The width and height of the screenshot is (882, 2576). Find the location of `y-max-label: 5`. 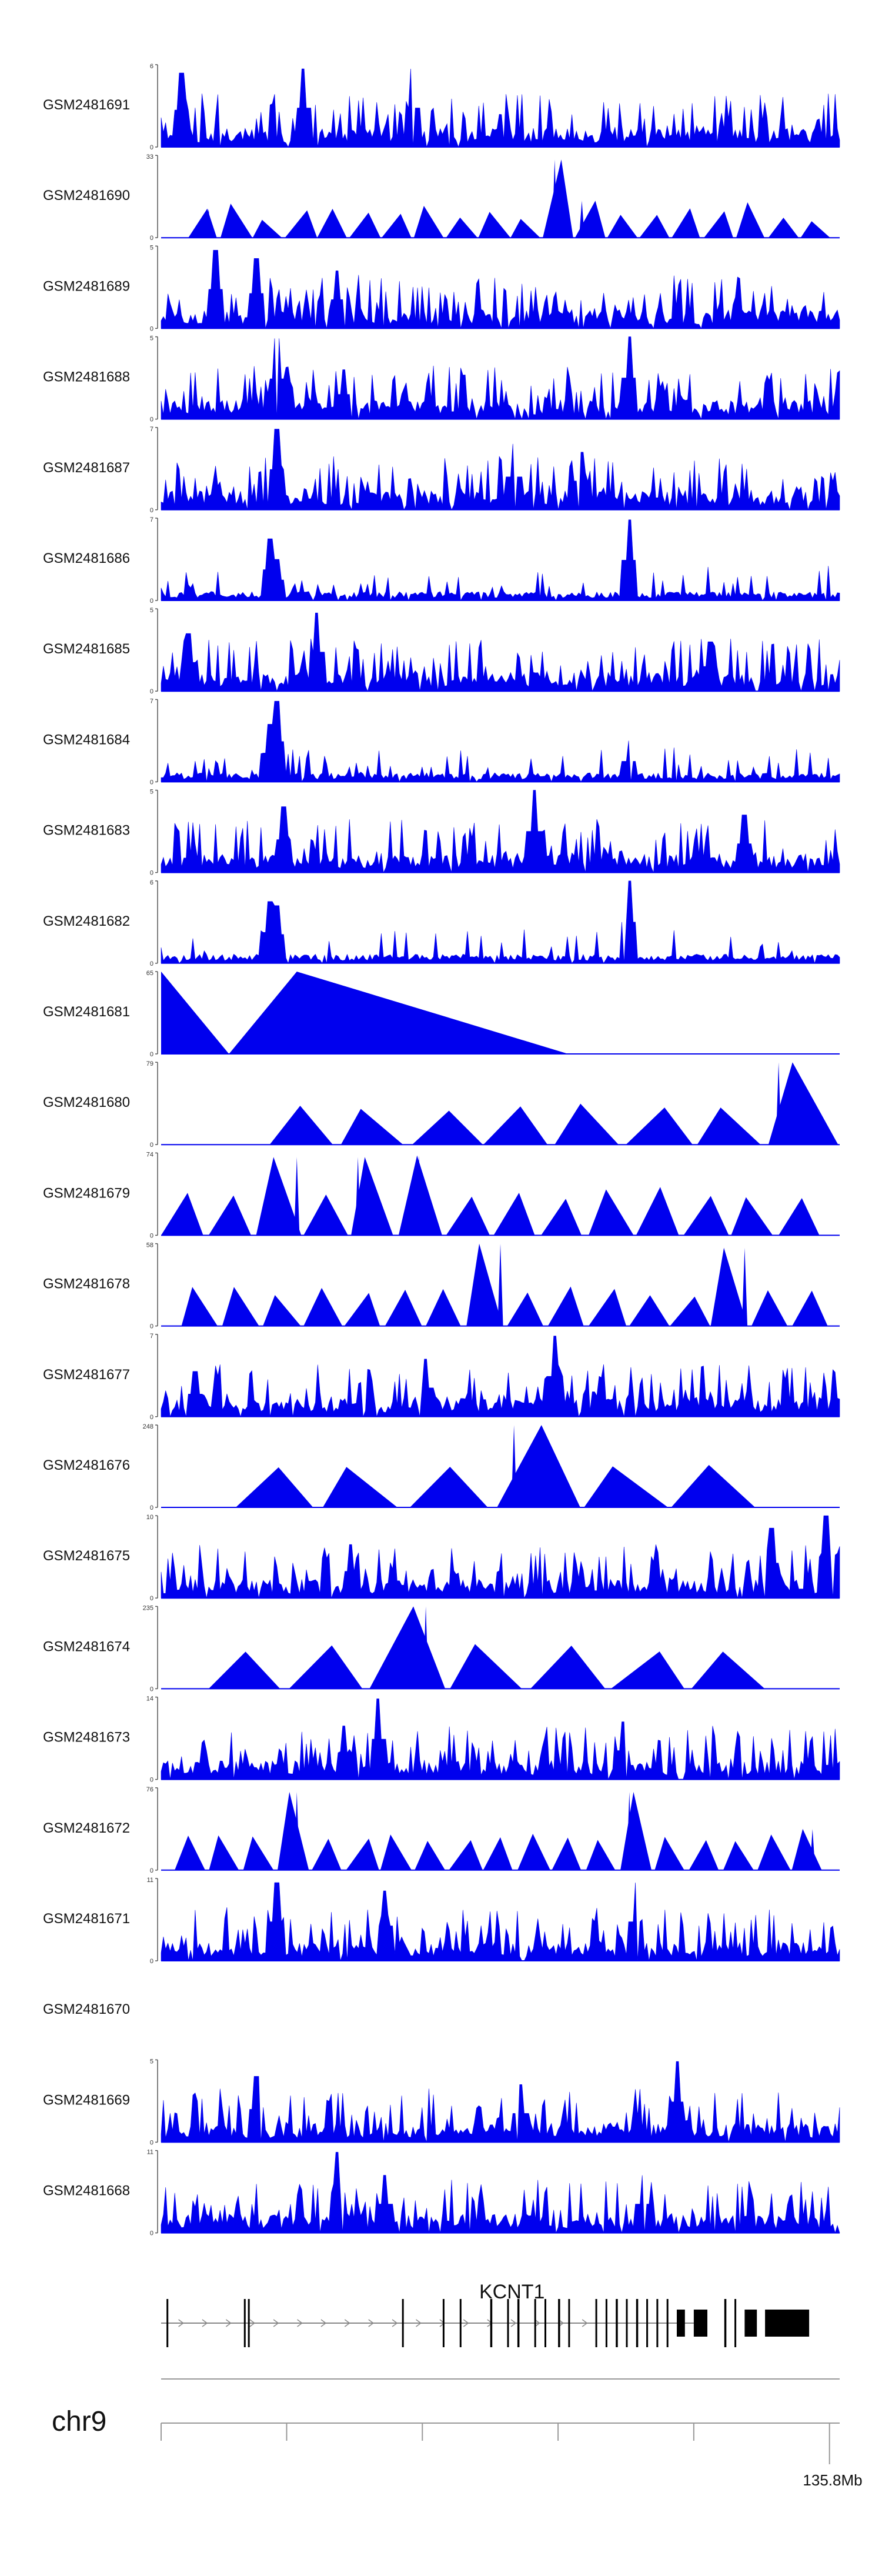

y-max-label: 5 is located at coordinates (151, 610).